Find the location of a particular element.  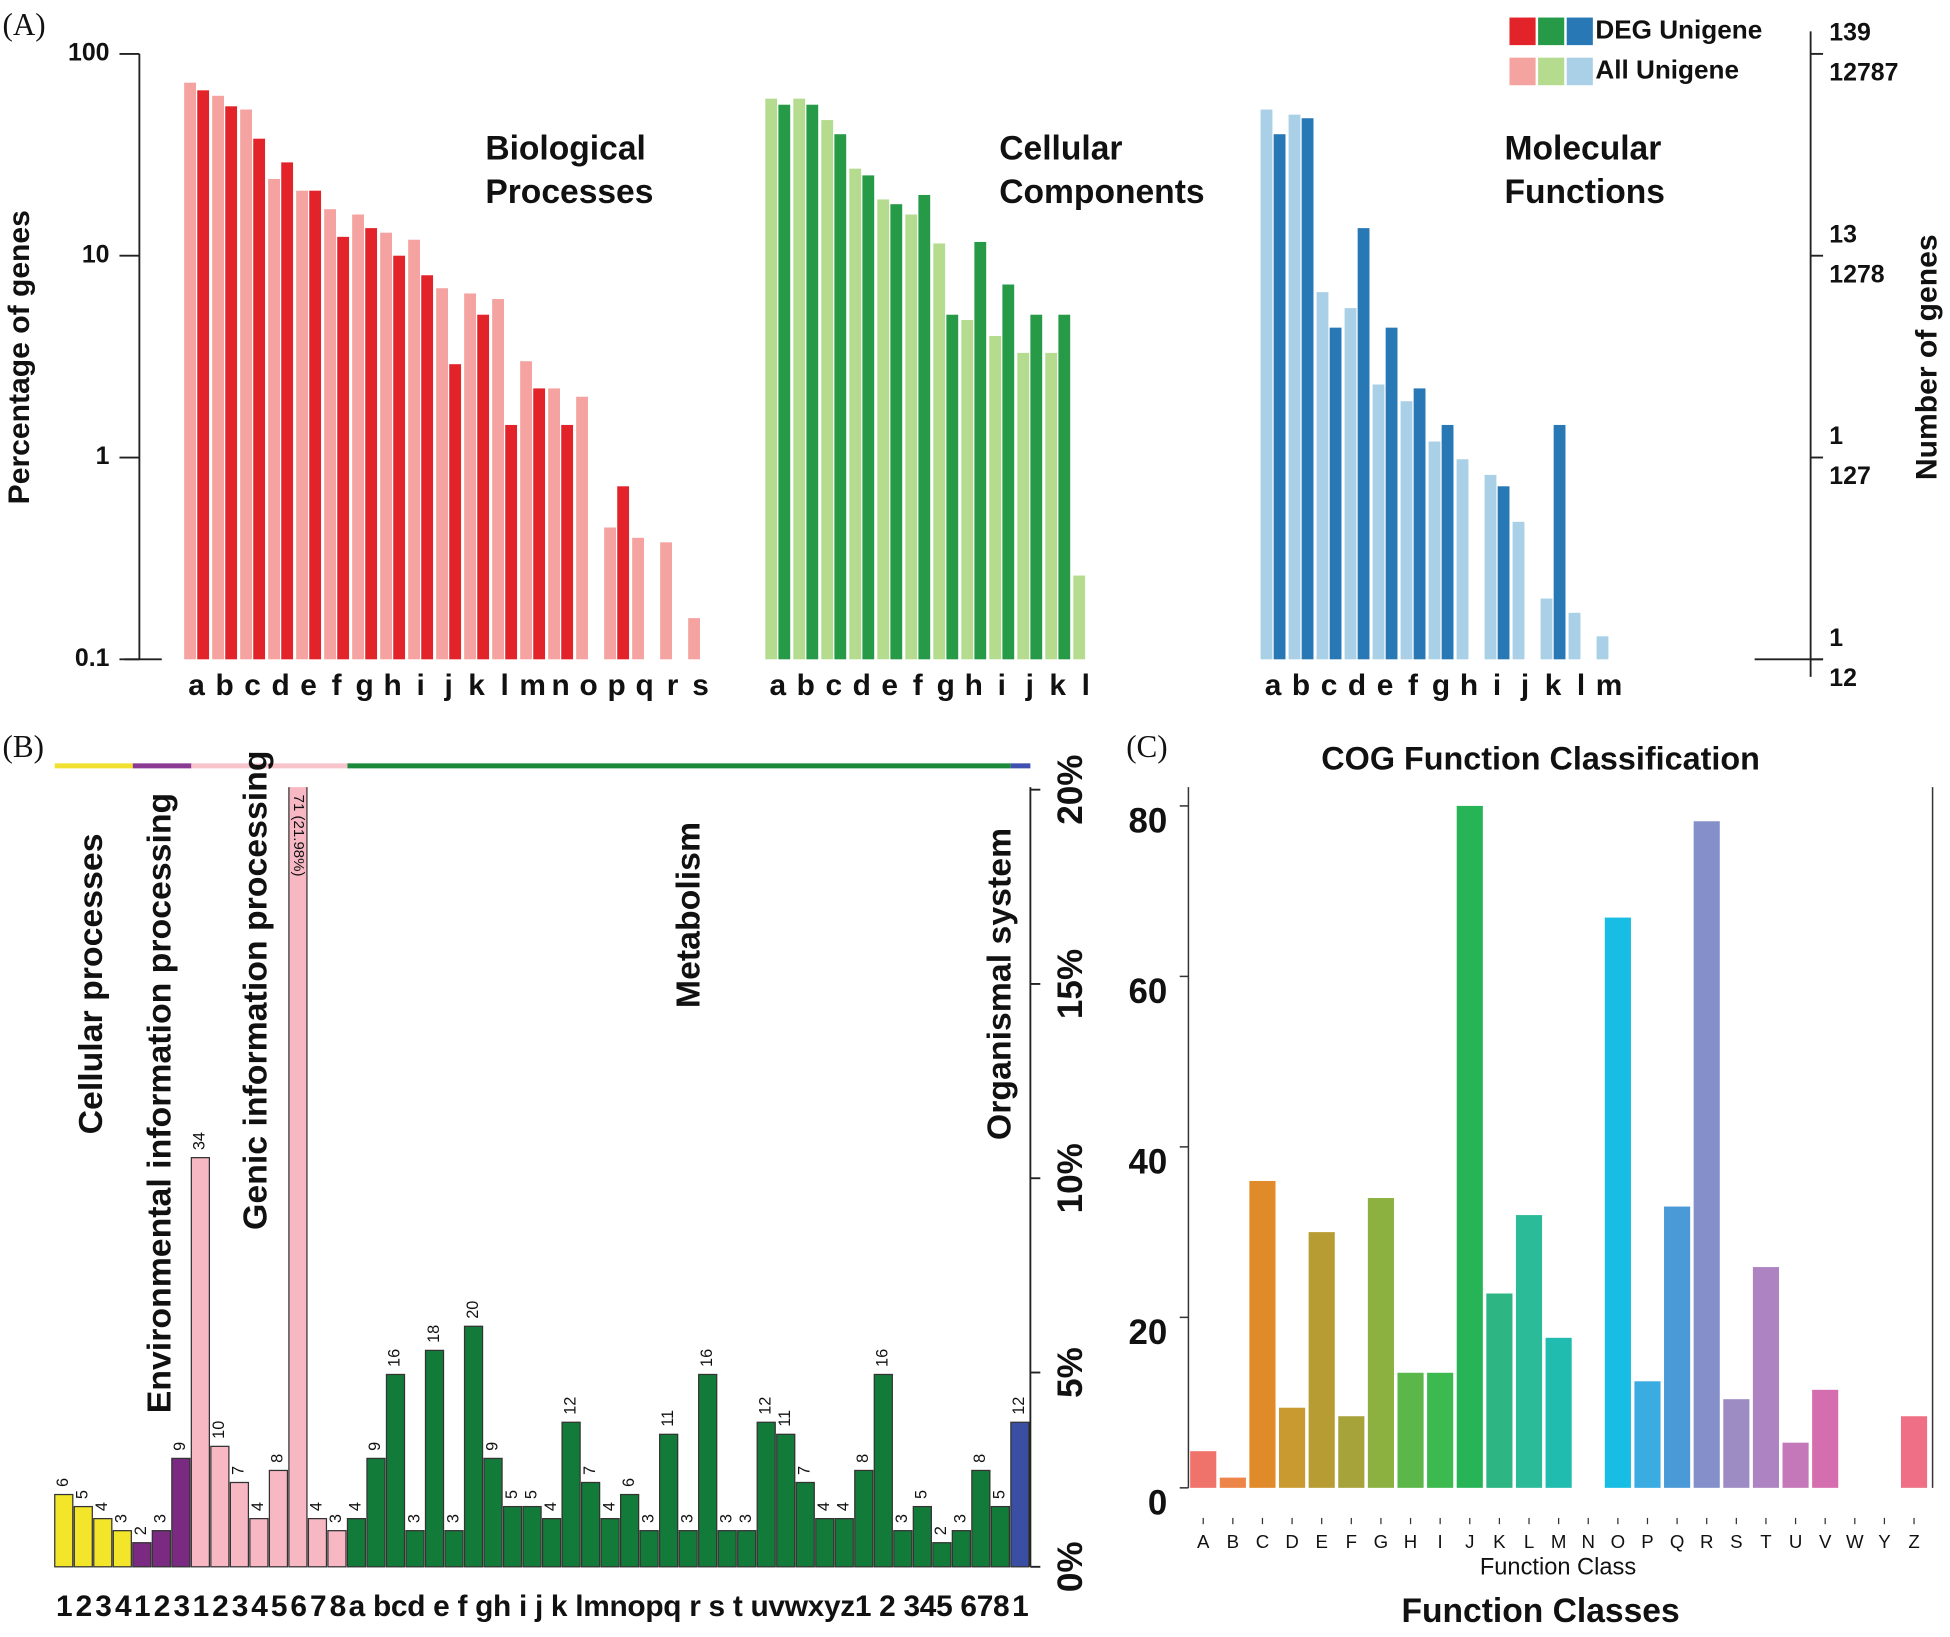

count-label: 12 is located at coordinates (766, 1406).